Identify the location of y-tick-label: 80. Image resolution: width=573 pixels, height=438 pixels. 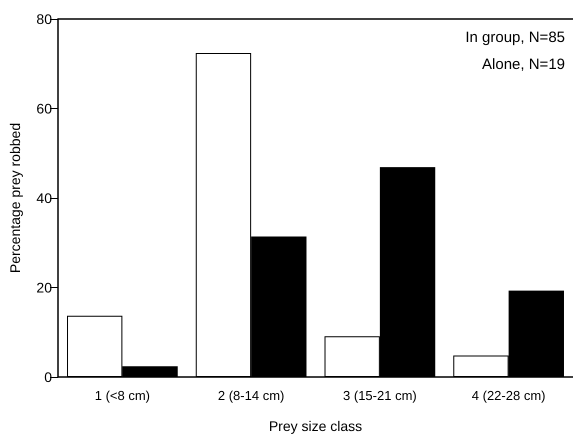
(44, 19).